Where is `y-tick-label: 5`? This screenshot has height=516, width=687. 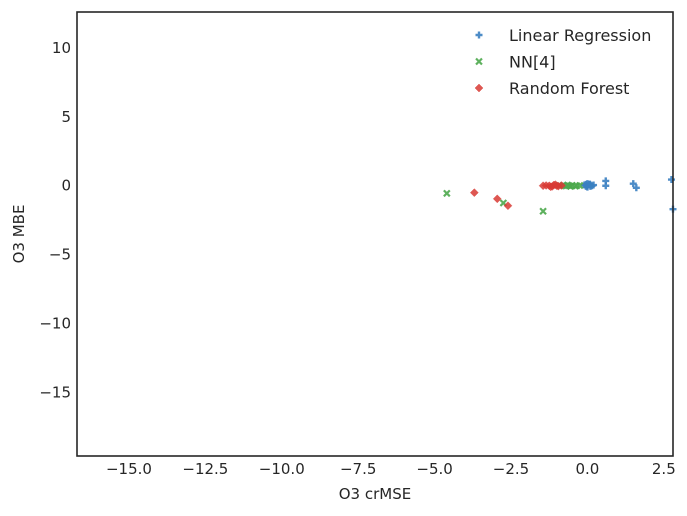
y-tick-label: 5 is located at coordinates (66, 117).